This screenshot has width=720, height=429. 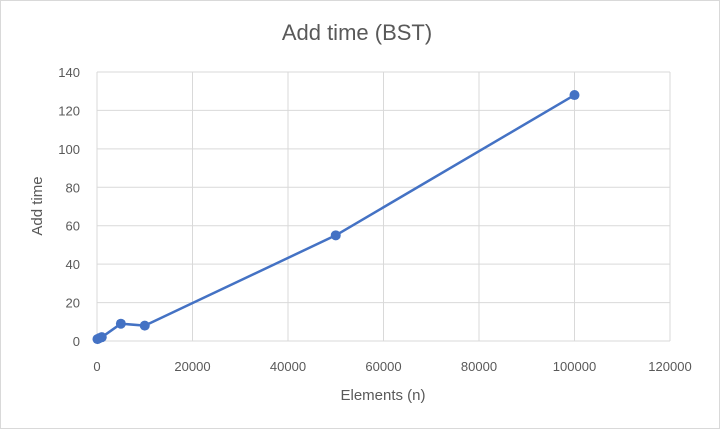 What do you see at coordinates (37, 205) in the screenshot?
I see `y-axis-title: Add time` at bounding box center [37, 205].